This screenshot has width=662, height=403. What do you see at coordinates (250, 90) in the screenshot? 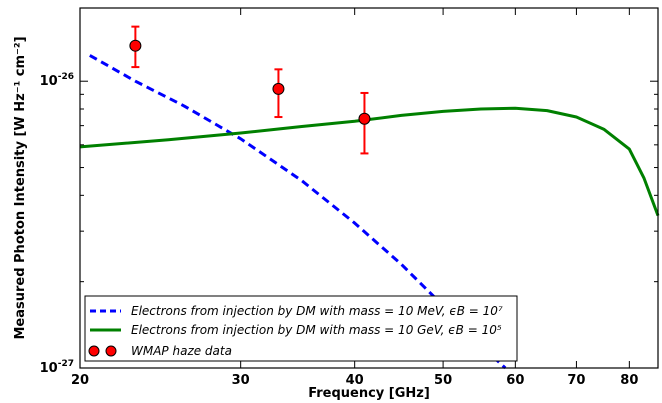
I see `errorbar-layer` at bounding box center [250, 90].